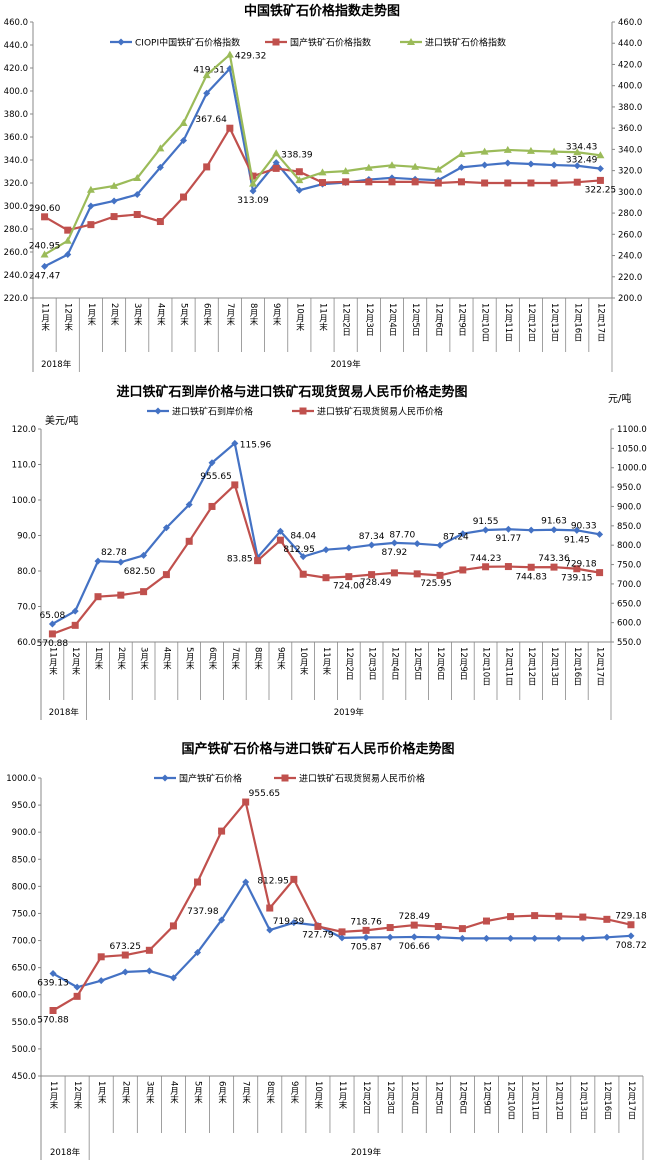  Describe the element at coordinates (216, 477) in the screenshot. I see `data-label: 955.65` at that location.